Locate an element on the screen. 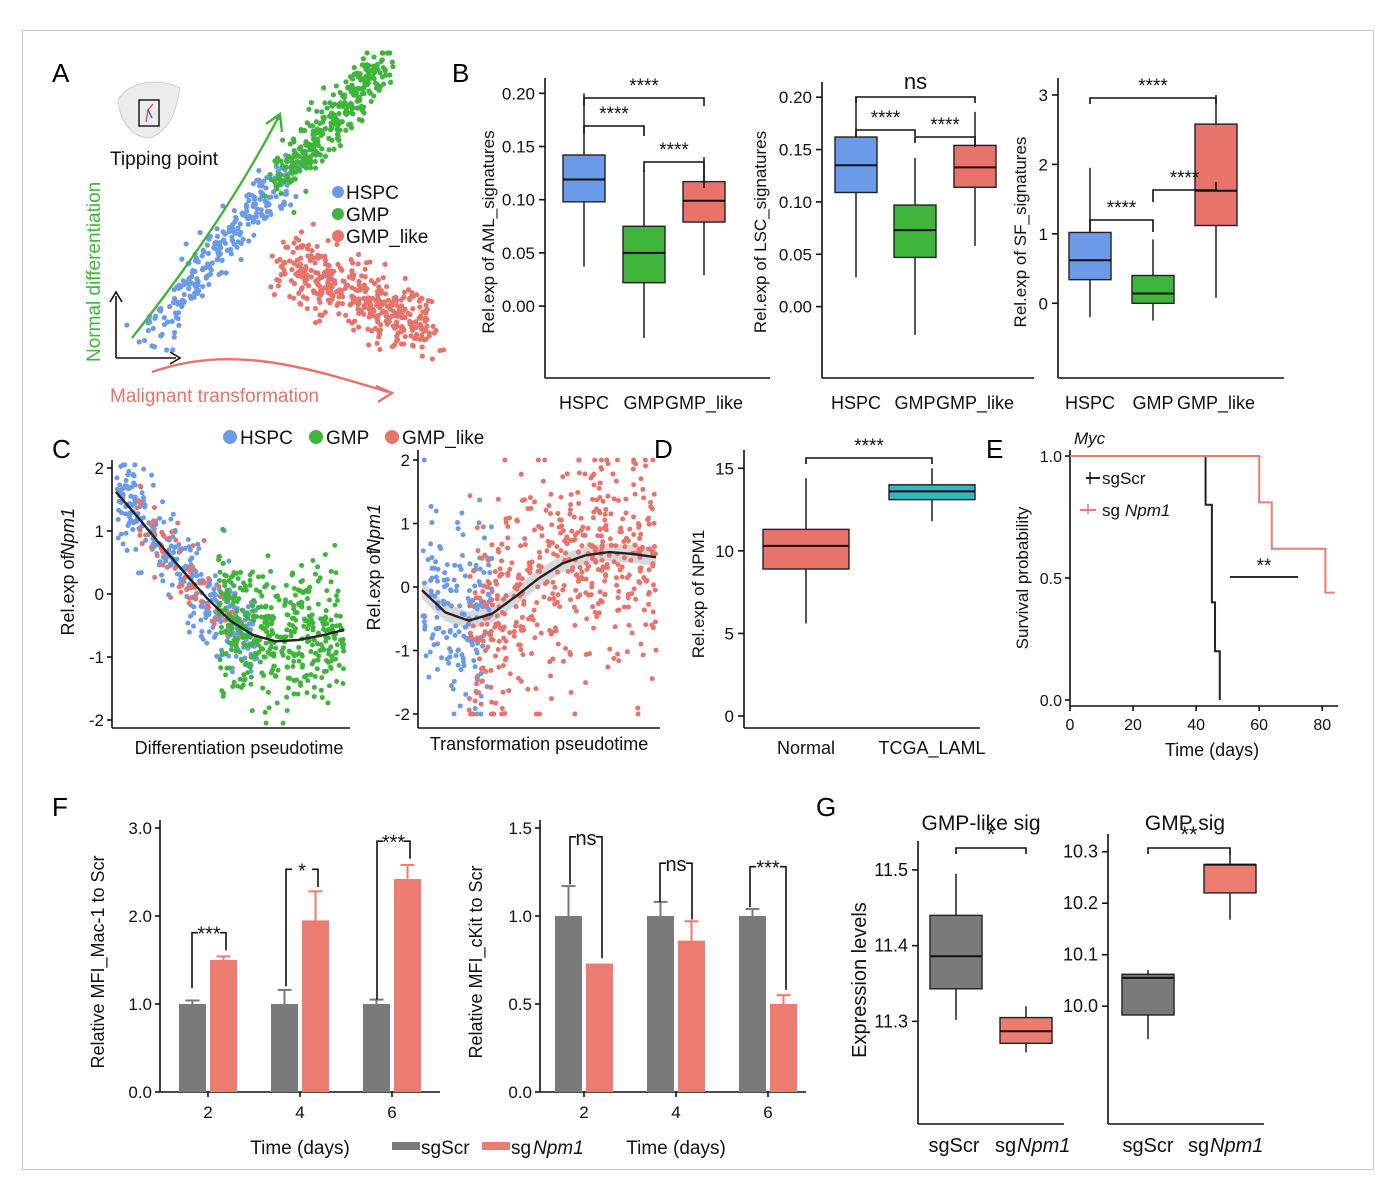  sig-f1-1-left is located at coordinates (288, 927).